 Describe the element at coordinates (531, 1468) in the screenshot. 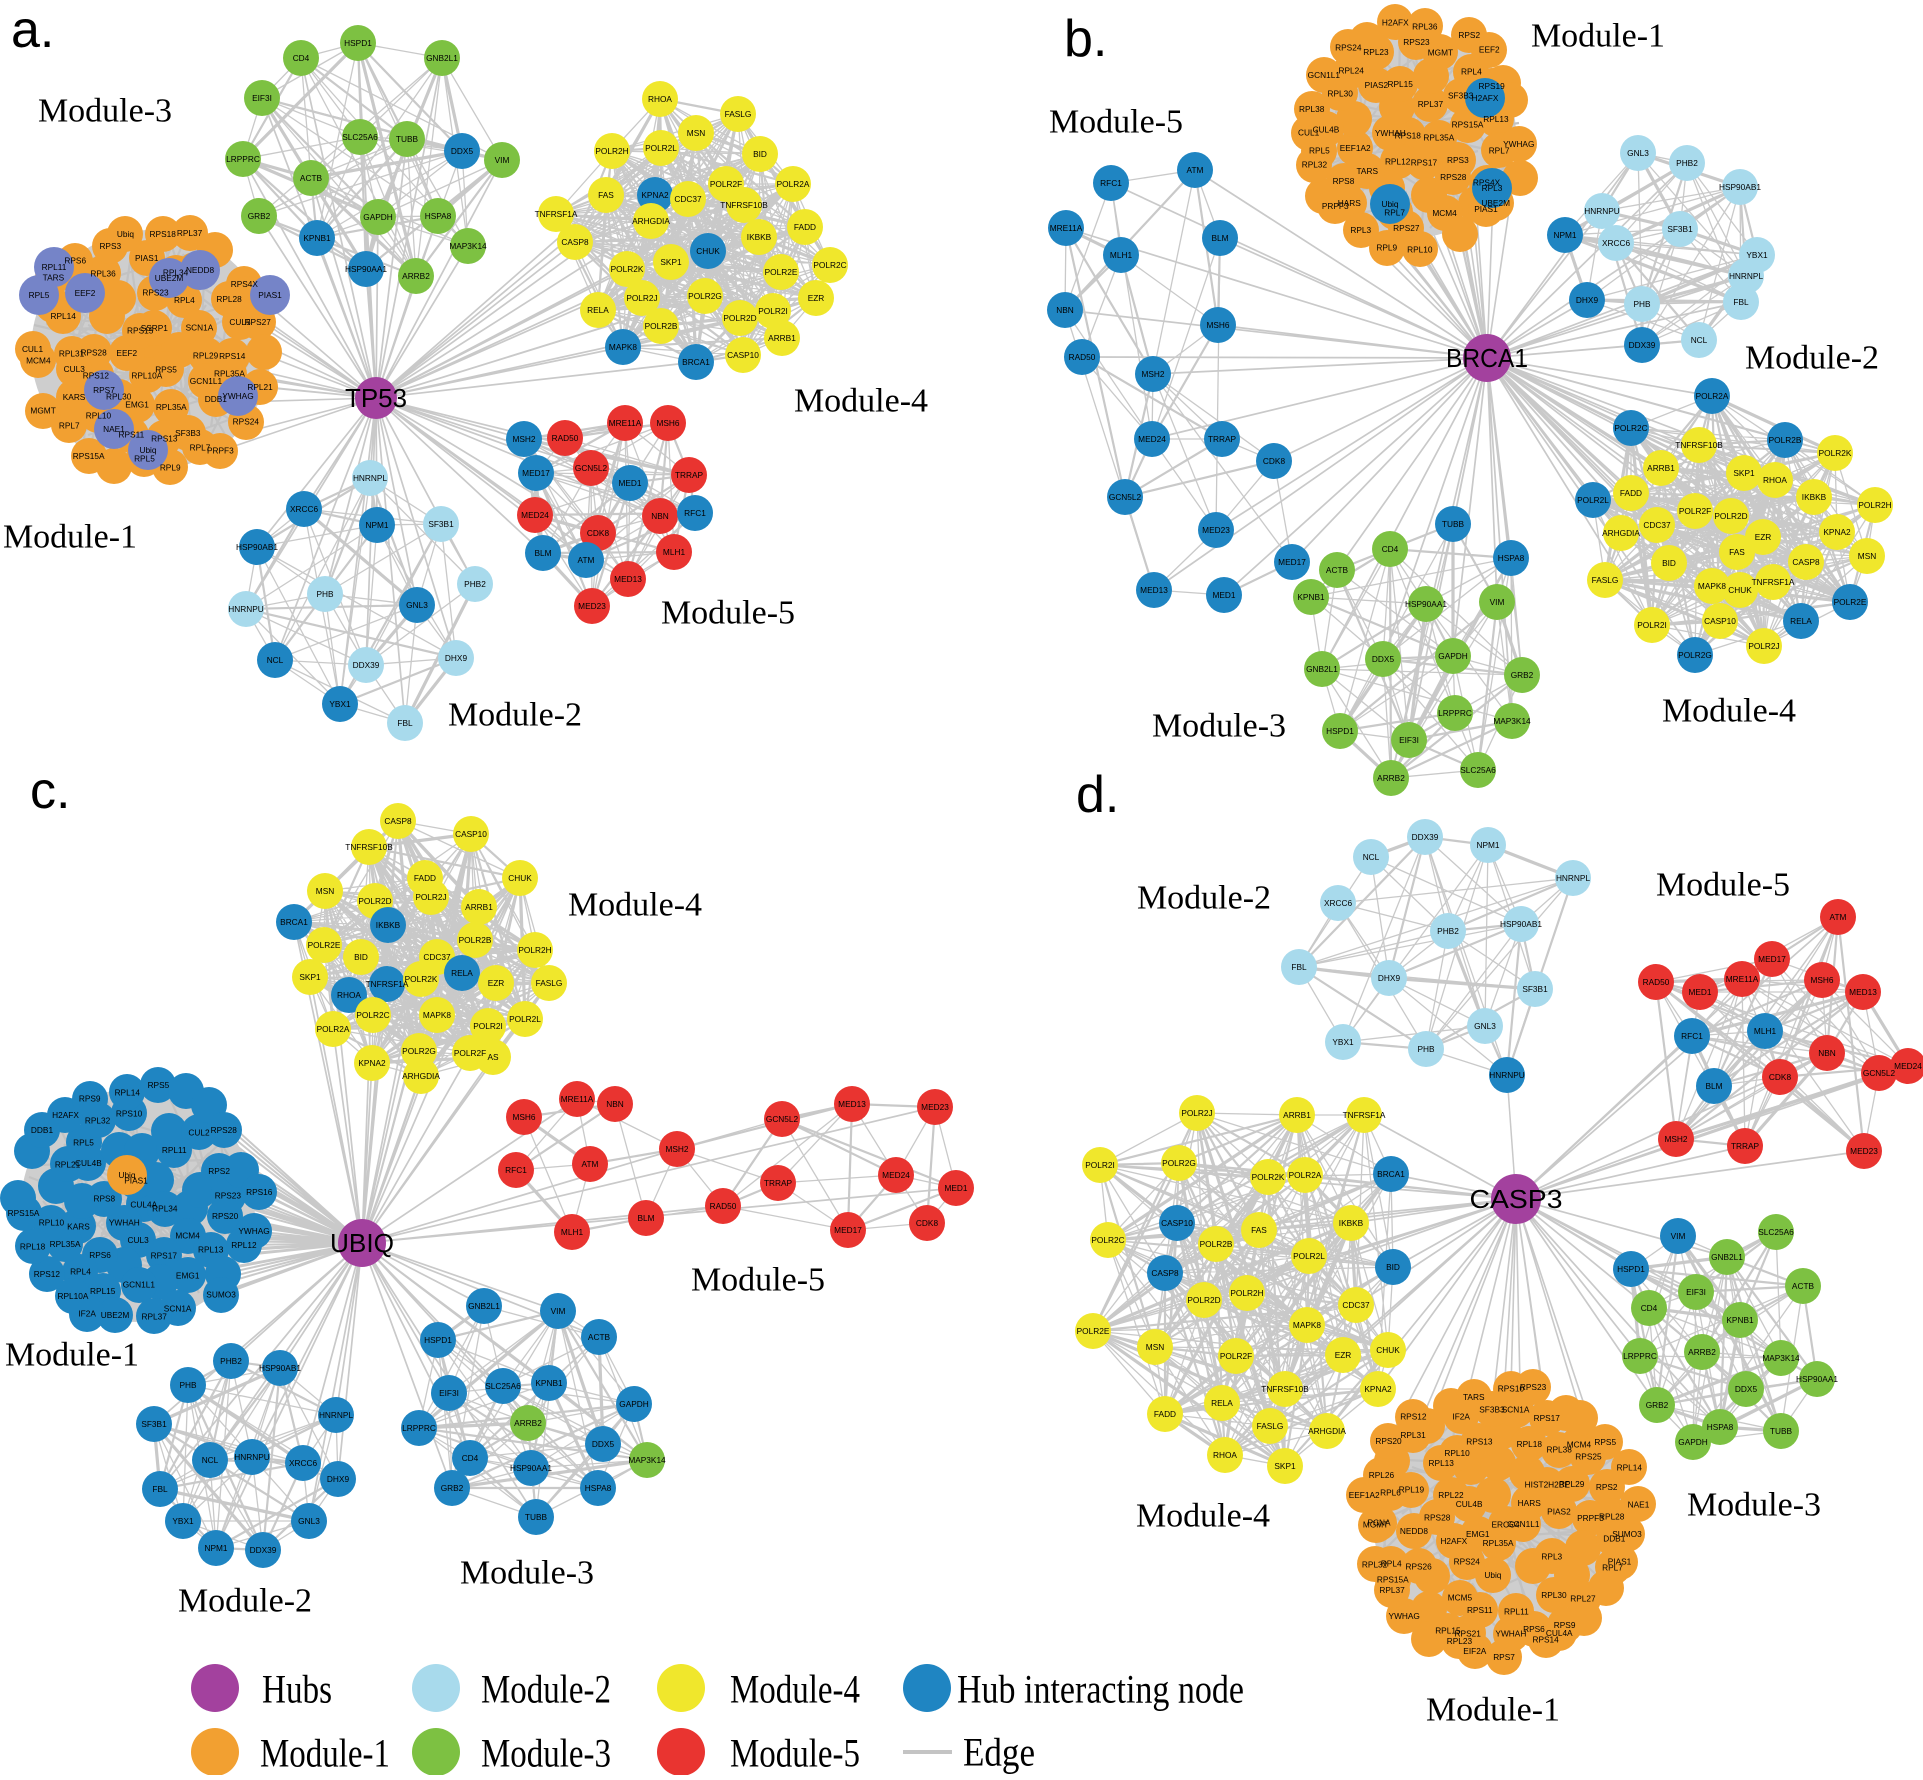

I see `svg-text: HSP90AA1` at that location.